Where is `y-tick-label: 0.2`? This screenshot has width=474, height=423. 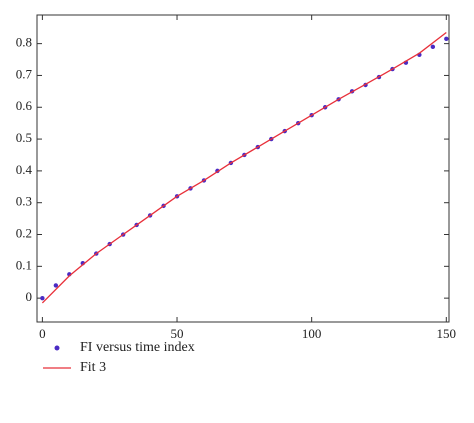
y-tick-label: 0.2 is located at coordinates (24, 232).